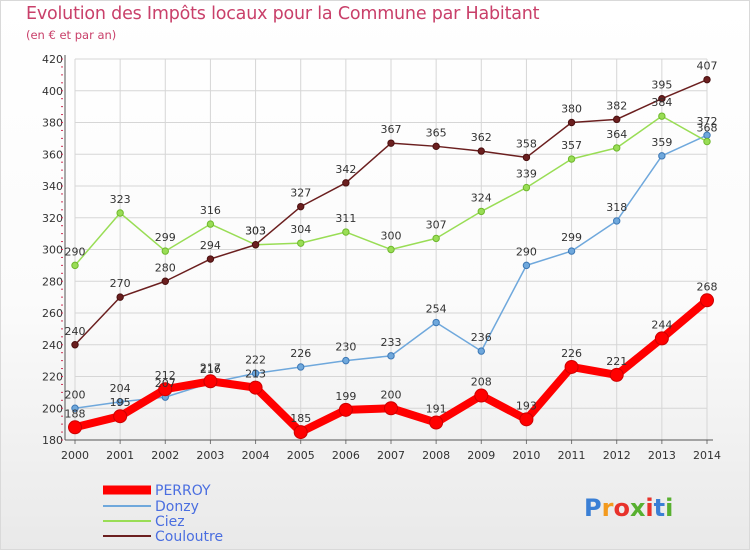 The image size is (750, 550). What do you see at coordinates (661, 85) in the screenshot?
I see `data-label-couloutre: 395` at bounding box center [661, 85].